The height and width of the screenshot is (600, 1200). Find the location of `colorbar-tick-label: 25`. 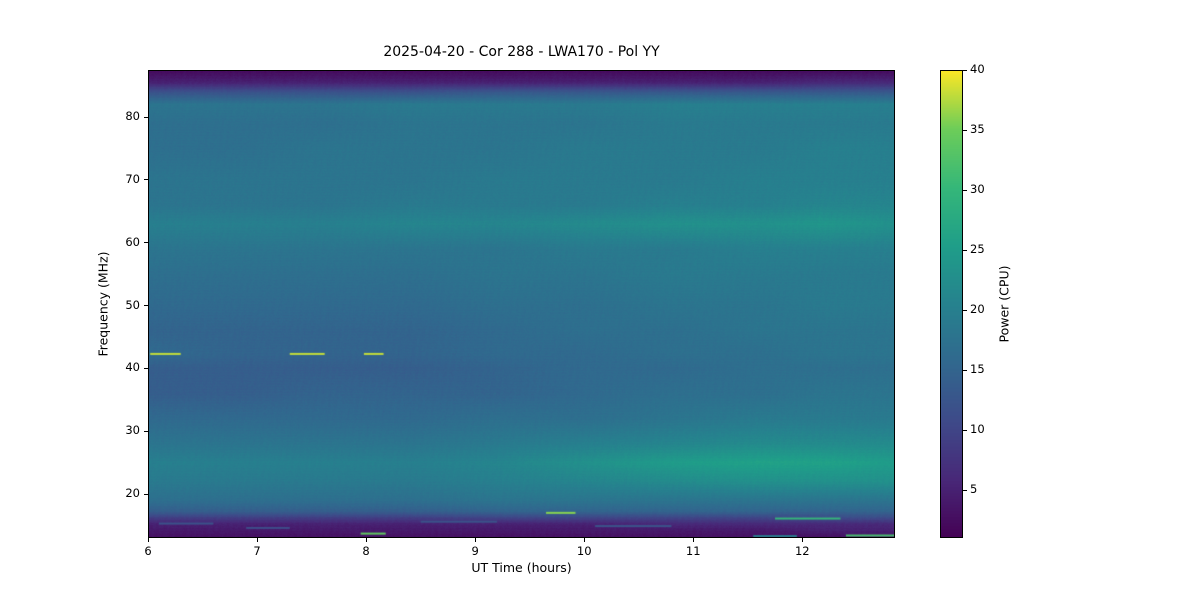

colorbar-tick-label: 25 is located at coordinates (977, 249).